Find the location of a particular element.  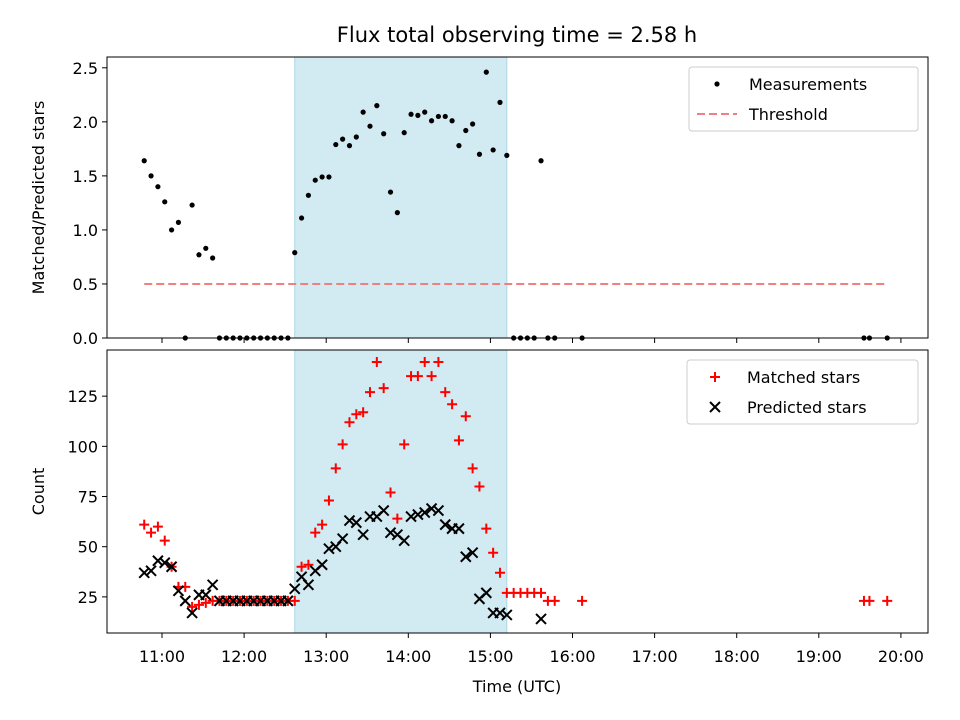

x-tick-label: 18:00 is located at coordinates (737, 656).